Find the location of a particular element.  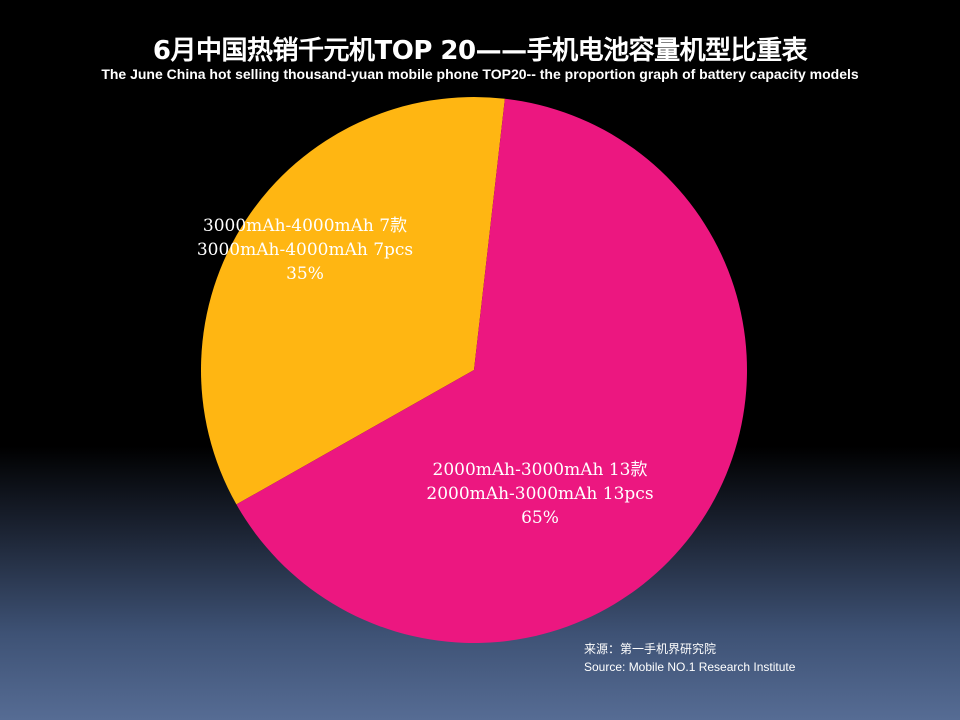

slice-label-percent: 35% is located at coordinates (305, 274).